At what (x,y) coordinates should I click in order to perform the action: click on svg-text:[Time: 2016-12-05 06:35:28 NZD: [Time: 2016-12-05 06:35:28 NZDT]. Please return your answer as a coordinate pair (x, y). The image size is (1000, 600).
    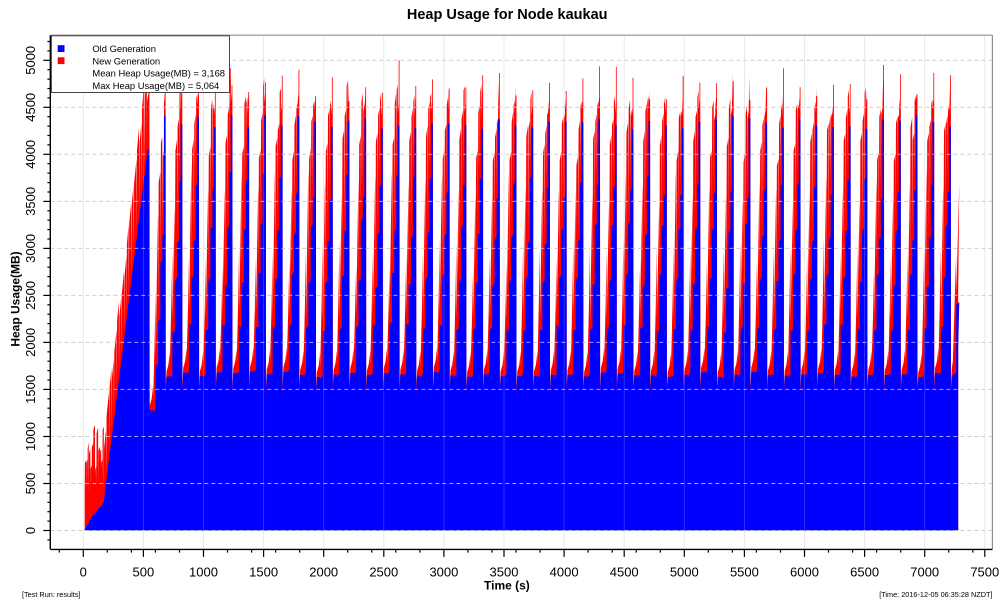
    Looking at the image, I should click on (935, 594).